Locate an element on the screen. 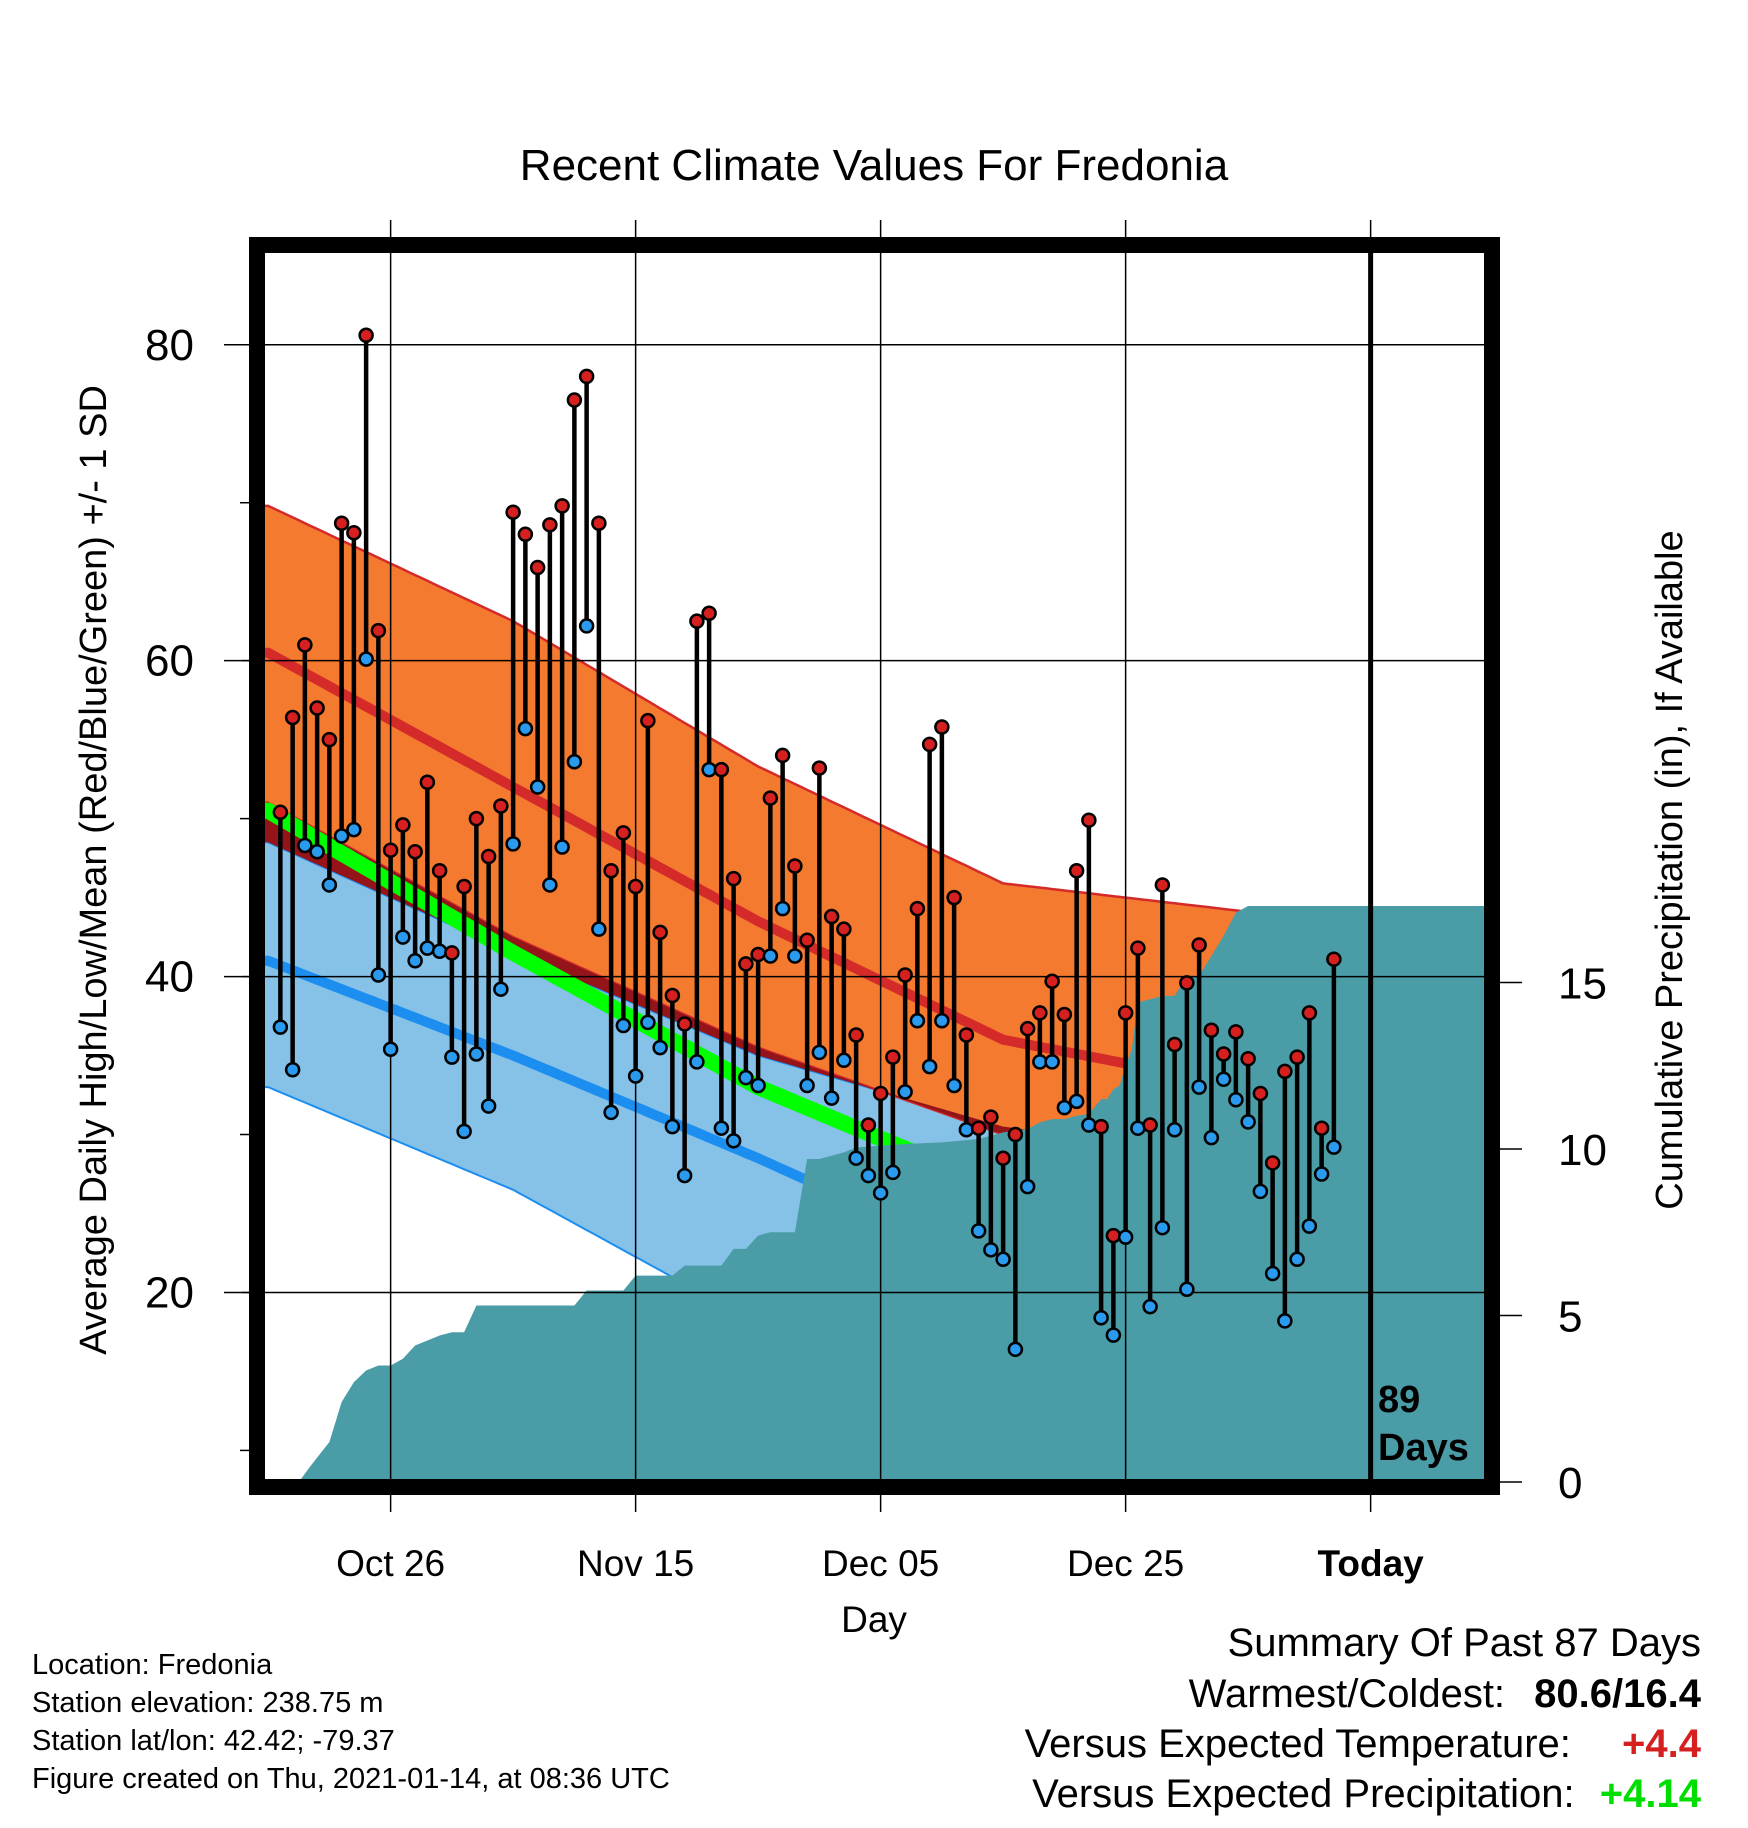 This screenshot has width=1748, height=1828. station-location: Location: Fredonia is located at coordinates (152, 1665).